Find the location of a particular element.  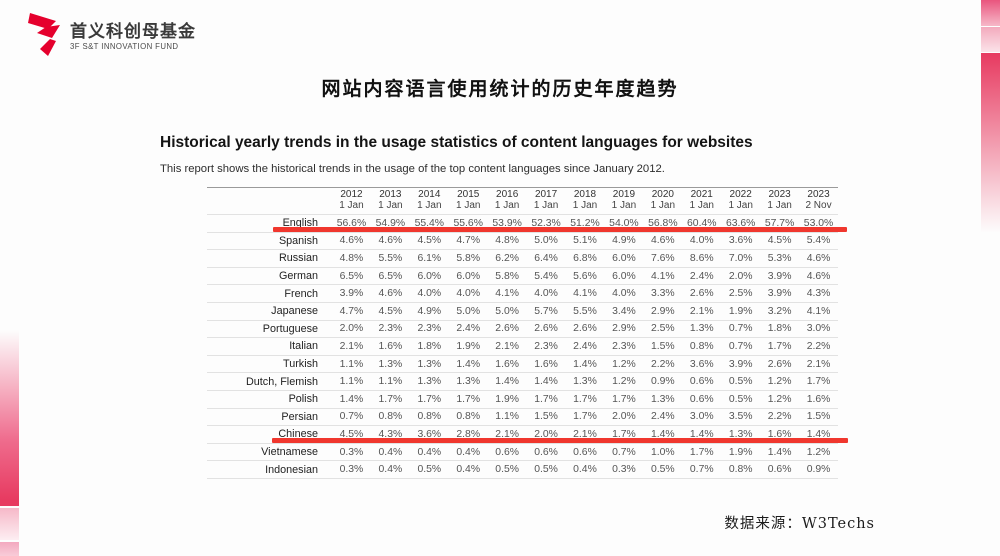

value-cell: 6.4% is located at coordinates (546, 258).